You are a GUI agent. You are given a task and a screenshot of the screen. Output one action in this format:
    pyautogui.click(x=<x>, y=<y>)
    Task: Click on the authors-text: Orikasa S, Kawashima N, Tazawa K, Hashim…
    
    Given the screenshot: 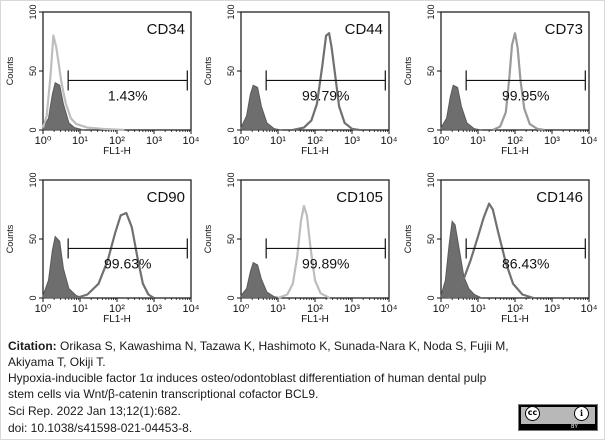 What is the action you would take?
    pyautogui.click(x=282, y=346)
    